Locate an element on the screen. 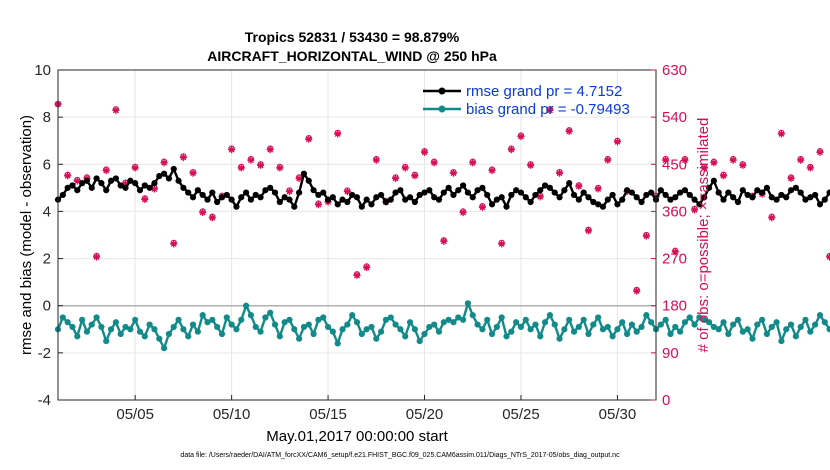 The height and width of the screenshot is (470, 830). legend-rmse-label: rmse grand pr = 4.7152 is located at coordinates (544, 91).